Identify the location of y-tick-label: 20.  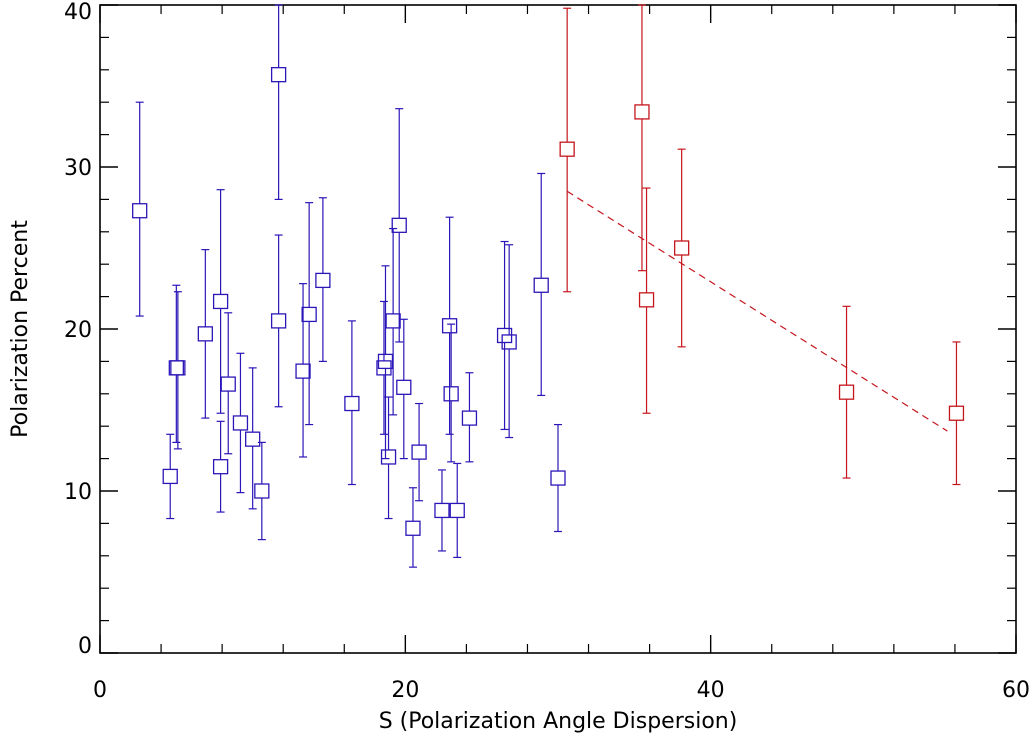
(78, 330).